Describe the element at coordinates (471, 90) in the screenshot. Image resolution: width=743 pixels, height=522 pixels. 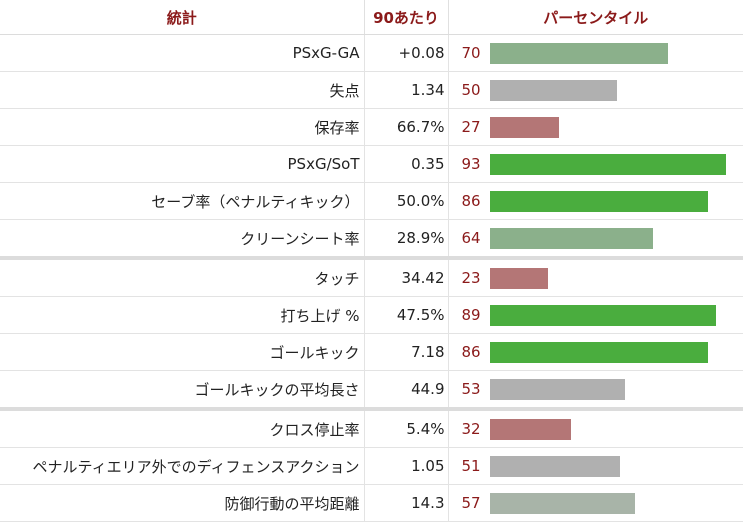
I see `percentile-value: 50` at that location.